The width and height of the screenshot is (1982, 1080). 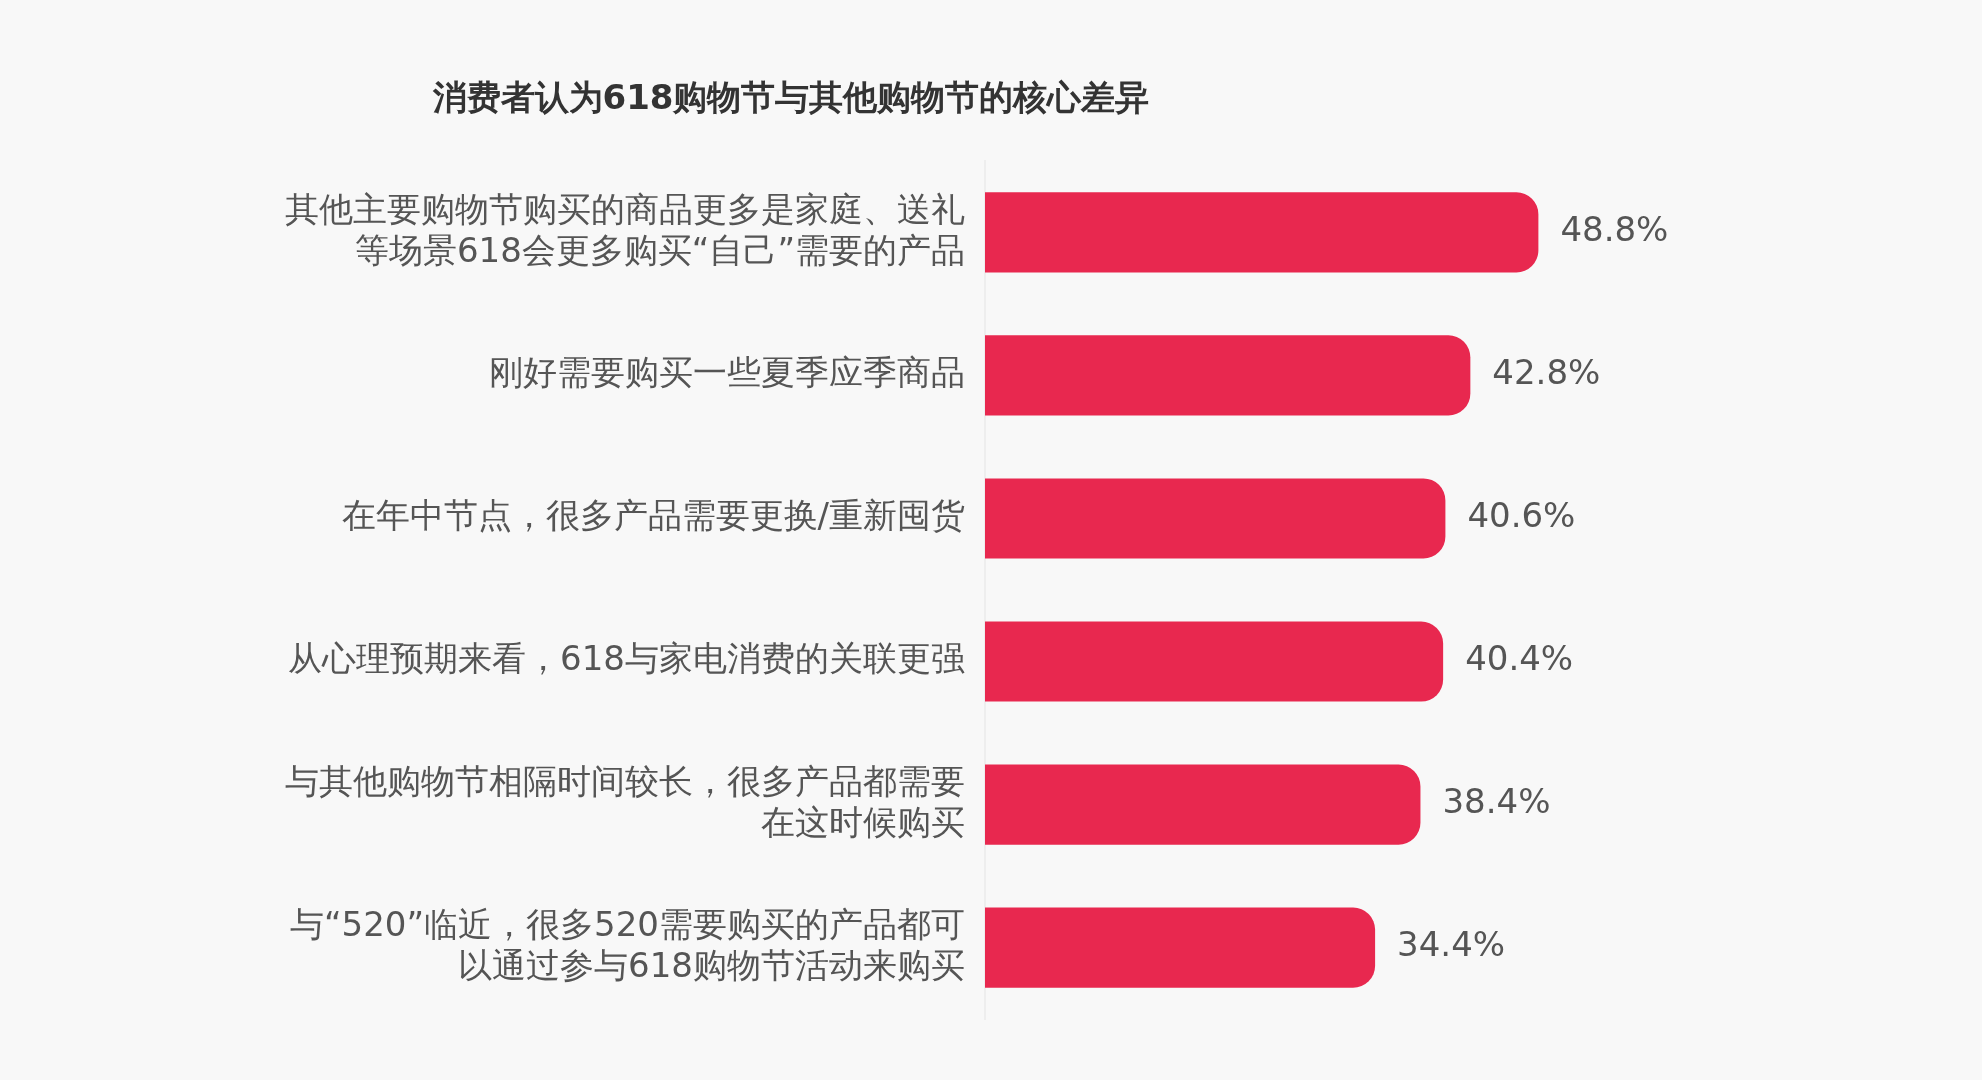 I want to click on chart-title: 消费者认为618购物节与其他购物节的核心差异, so click(x=790, y=97).